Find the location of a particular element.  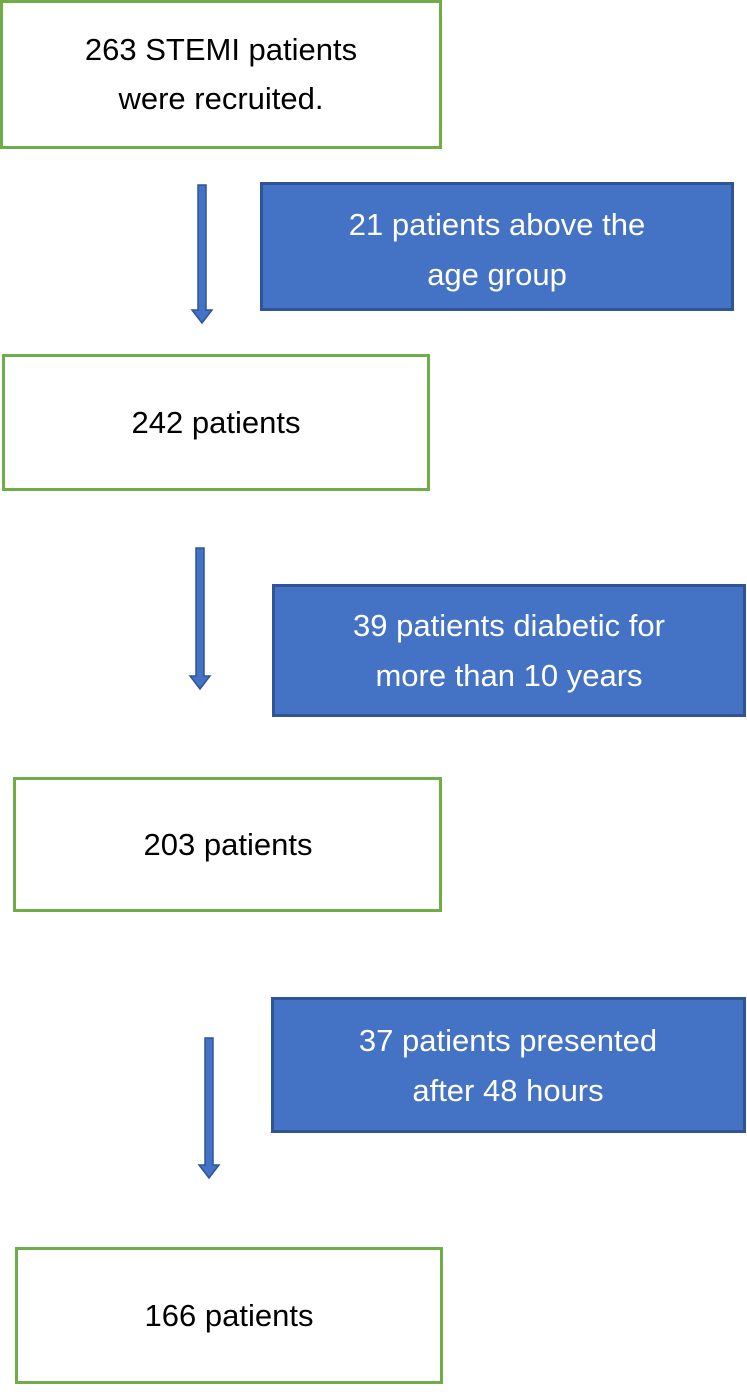

step-text: 166 patients is located at coordinates (229, 1315).